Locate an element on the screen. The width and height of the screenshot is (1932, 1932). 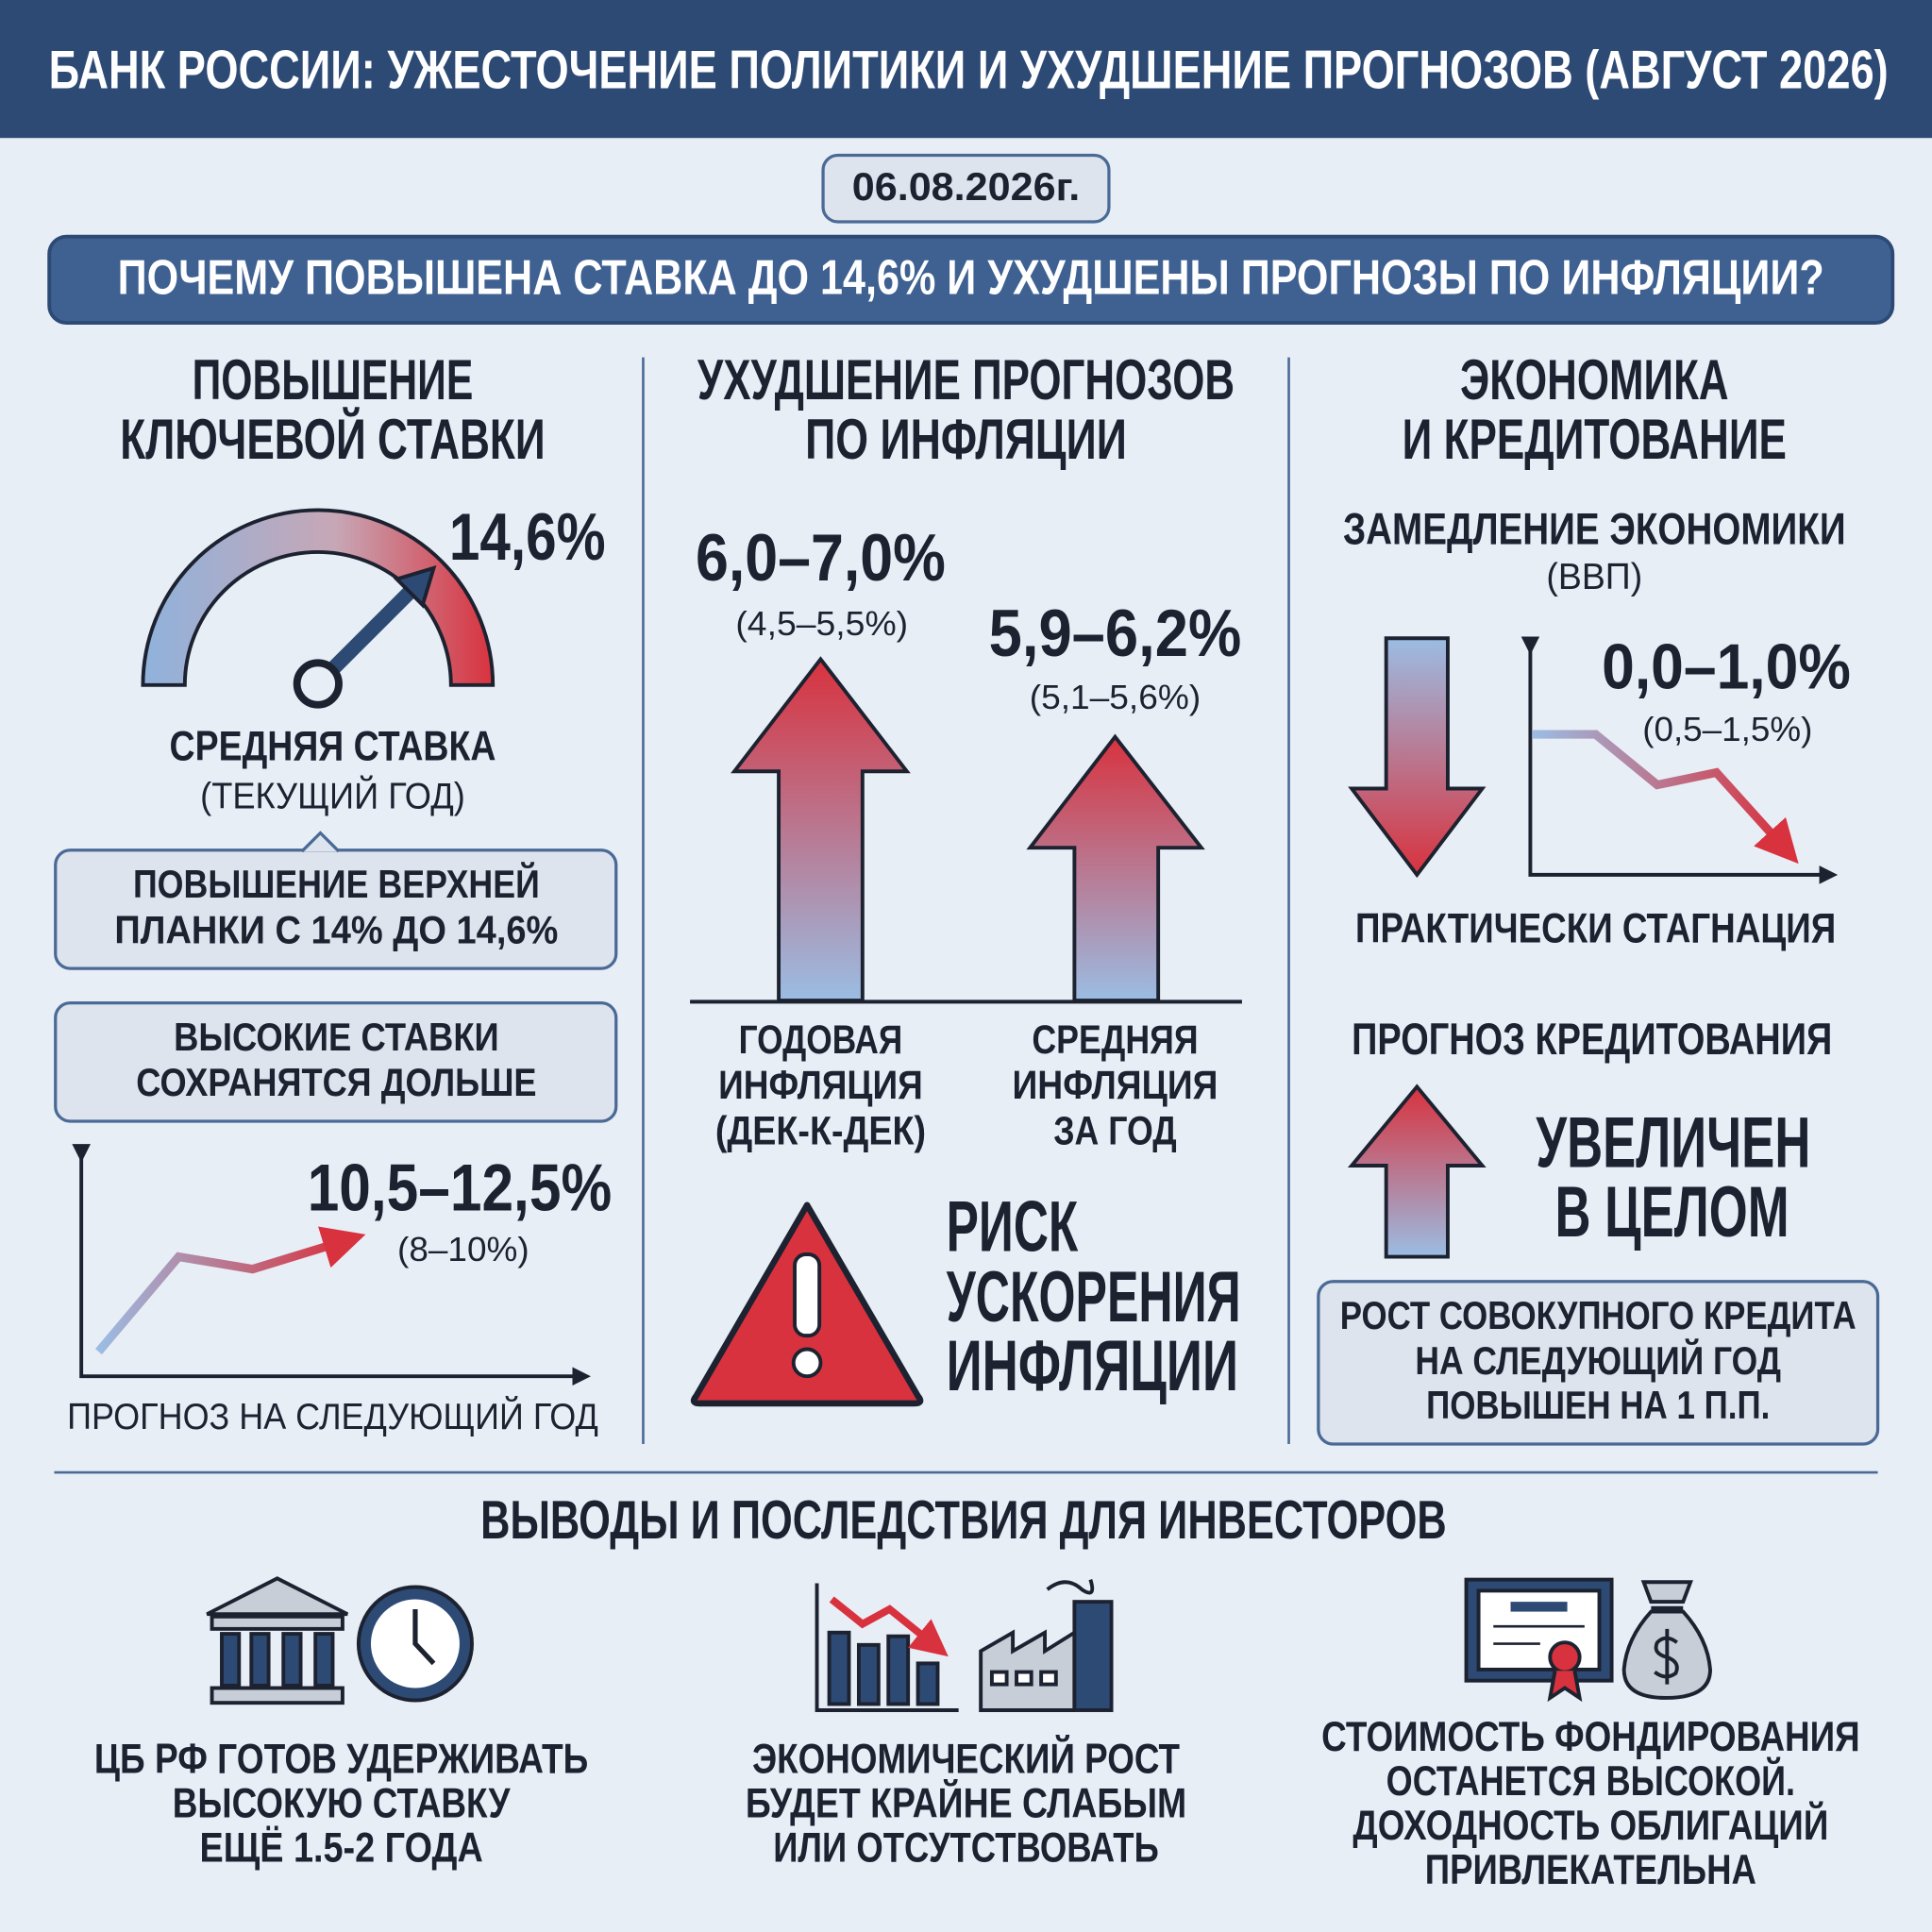
gauge-value: 14,6% is located at coordinates (527, 536).